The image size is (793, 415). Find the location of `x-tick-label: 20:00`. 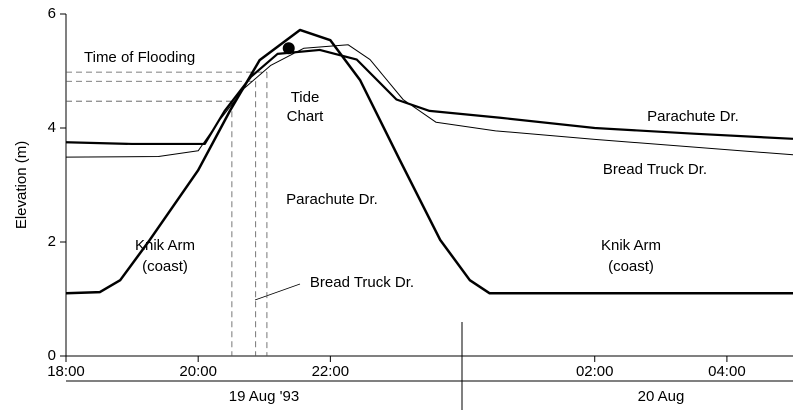

x-tick-label: 20:00 is located at coordinates (198, 371).